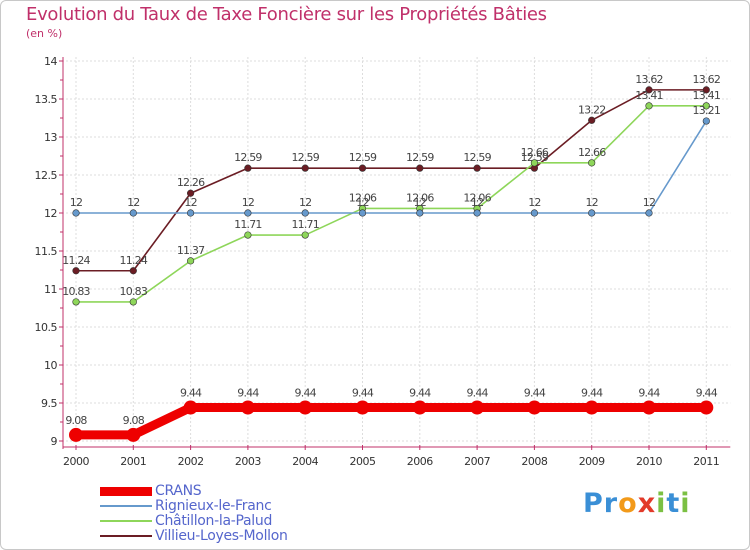  What do you see at coordinates (54, 441) in the screenshot?
I see `y-tick-label: 9` at bounding box center [54, 441].